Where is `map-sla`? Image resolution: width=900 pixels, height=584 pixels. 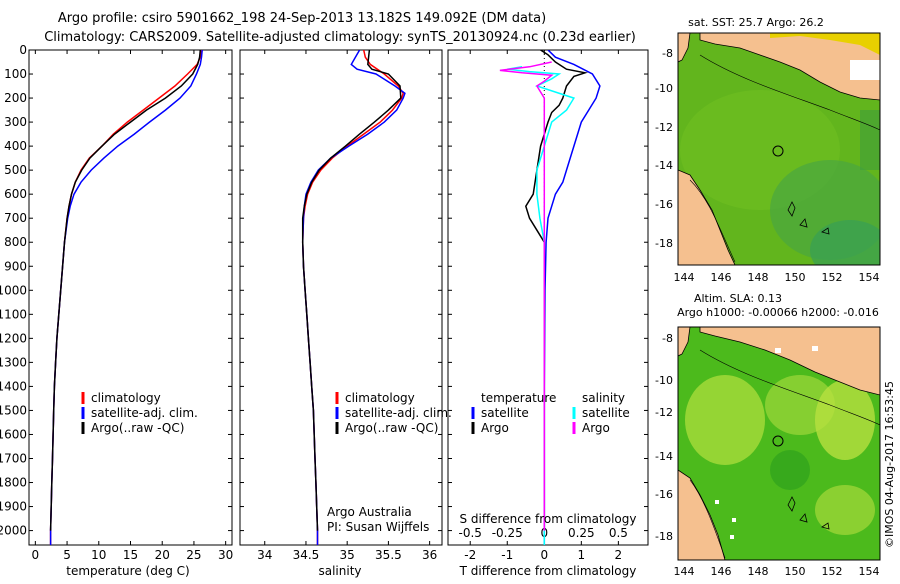 map-sla is located at coordinates (779, 443).